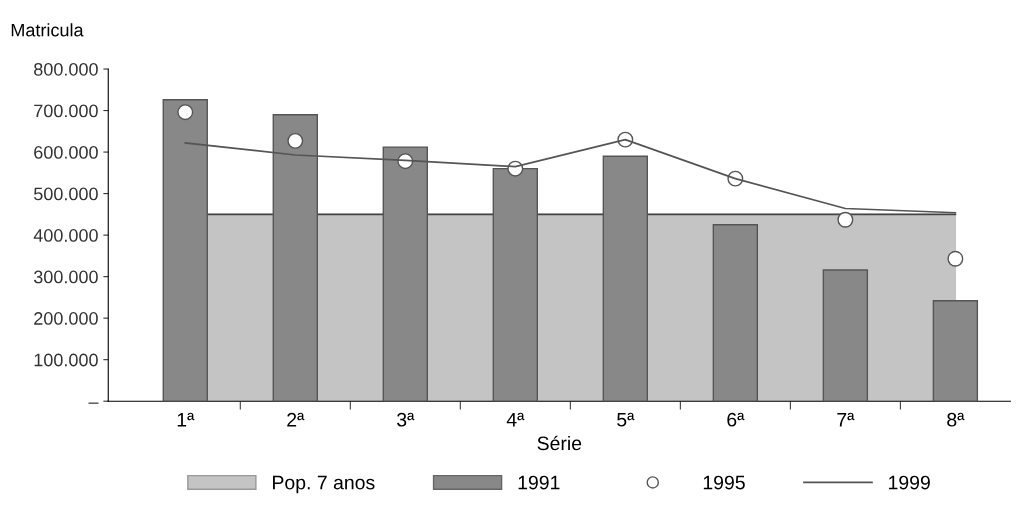 This screenshot has height=519, width=1031. Describe the element at coordinates (559, 443) in the screenshot. I see `x-axis-title: Série` at that location.